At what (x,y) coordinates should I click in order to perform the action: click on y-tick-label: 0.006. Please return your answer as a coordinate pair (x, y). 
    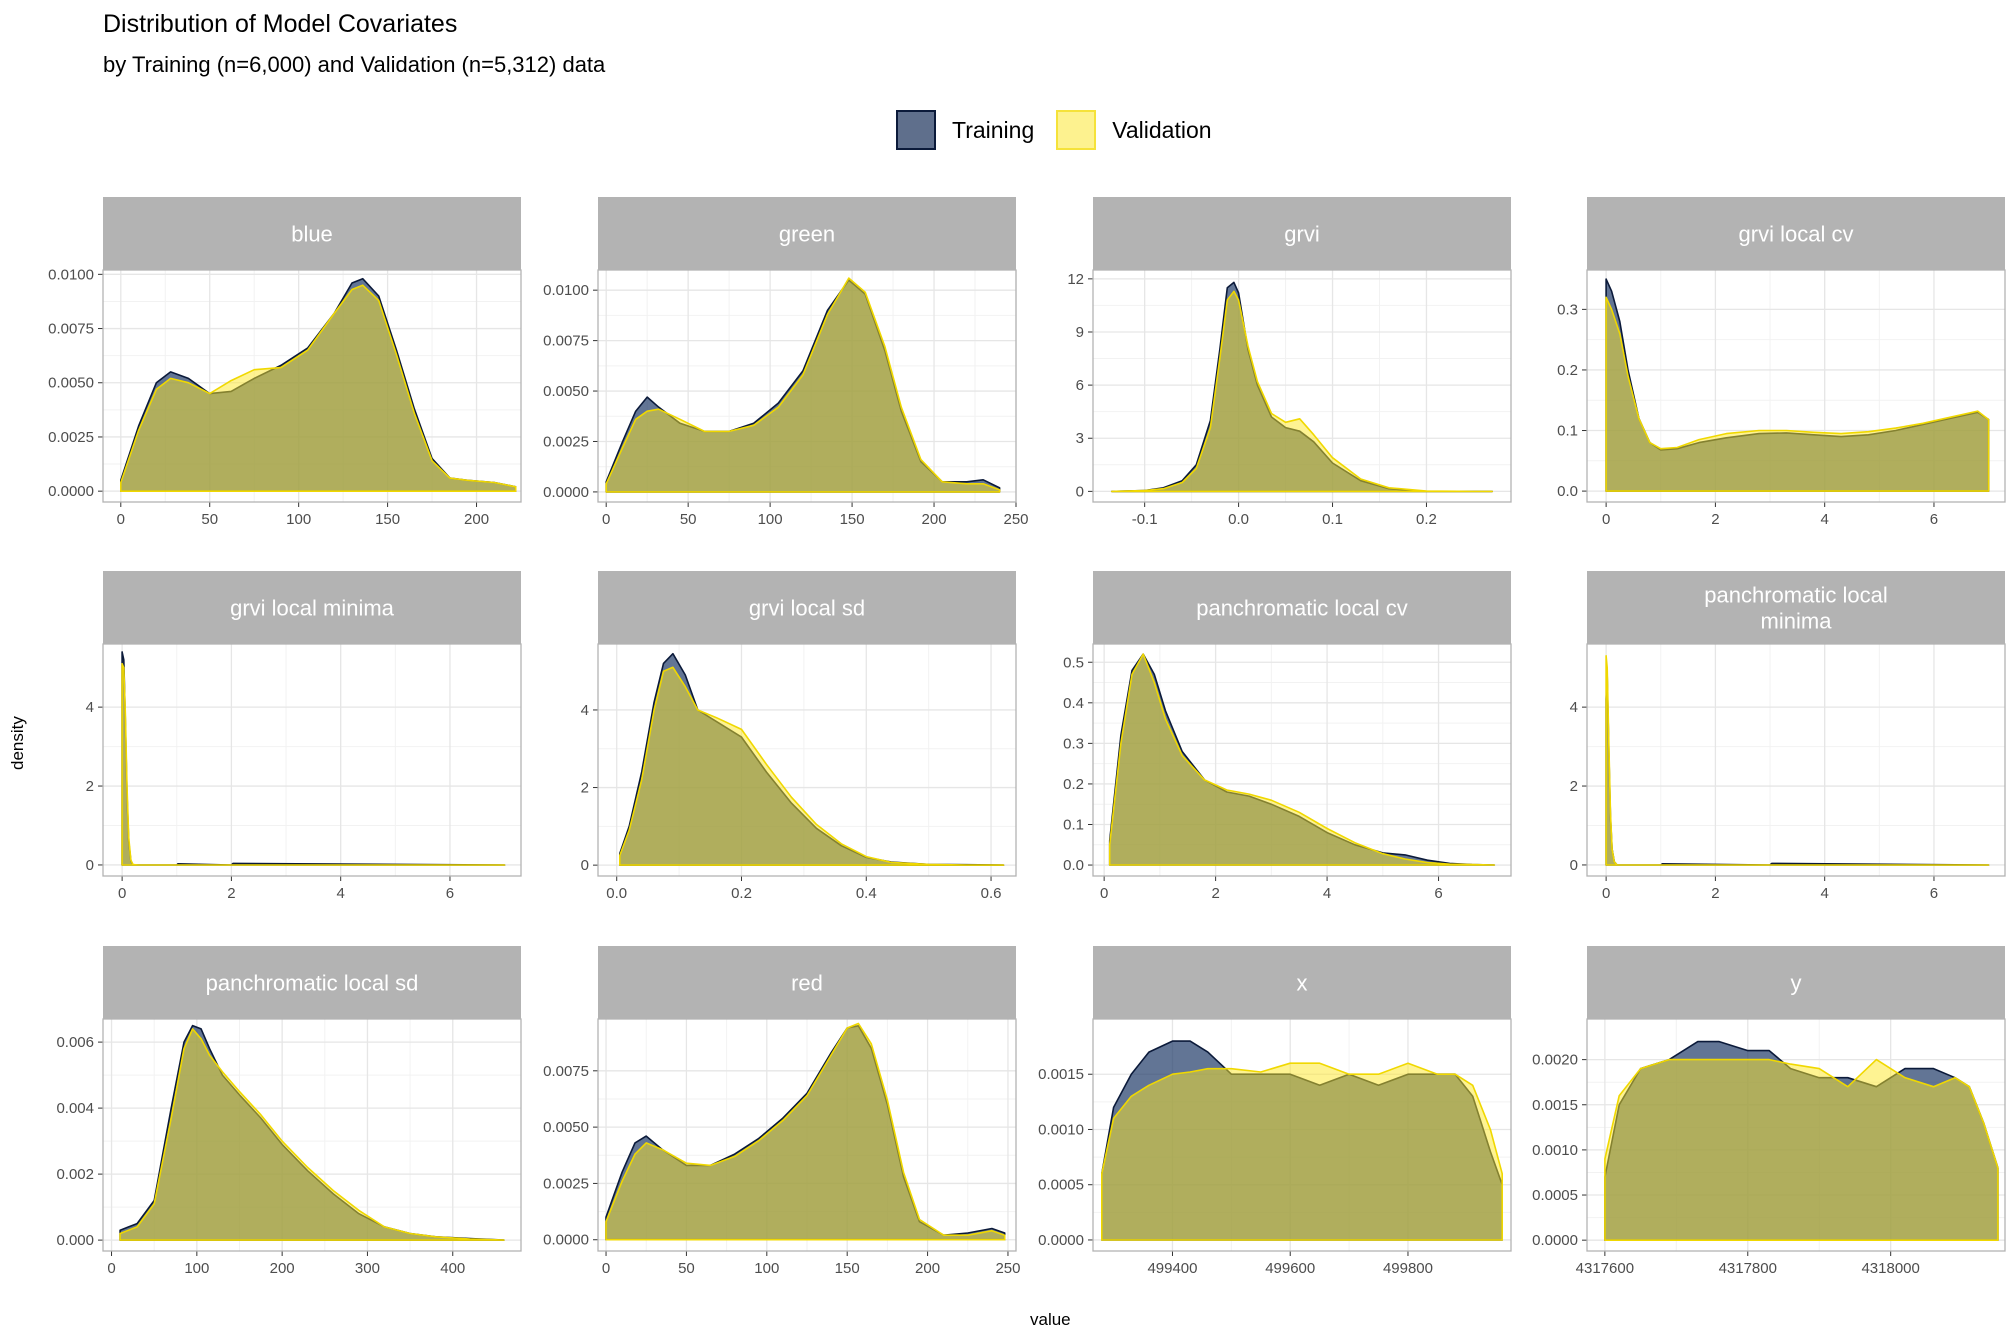
    Looking at the image, I should click on (75, 1042).